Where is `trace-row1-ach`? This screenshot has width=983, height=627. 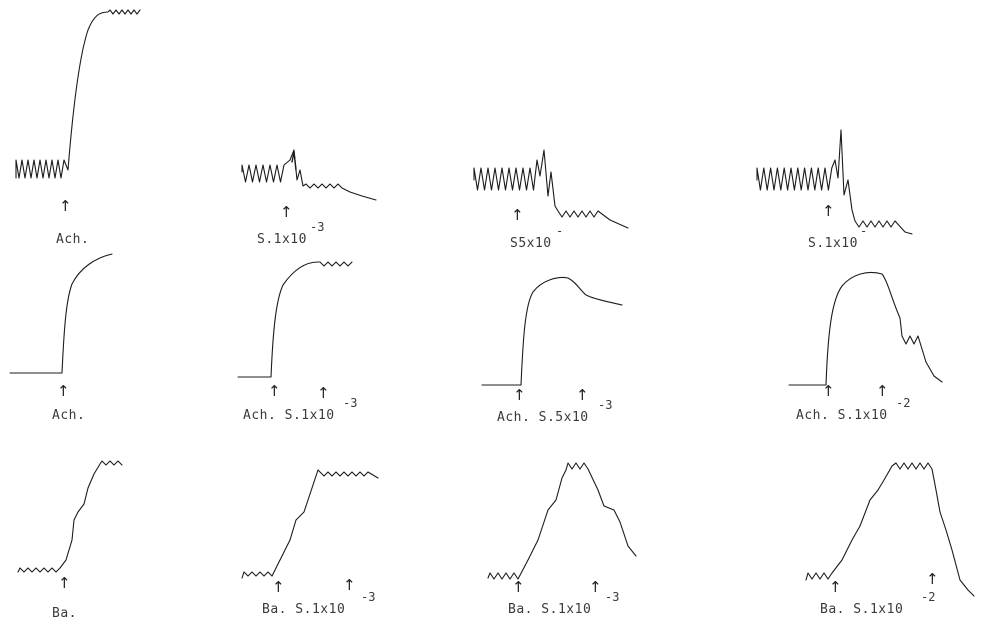
trace-row1-ach is located at coordinates (78, 94).